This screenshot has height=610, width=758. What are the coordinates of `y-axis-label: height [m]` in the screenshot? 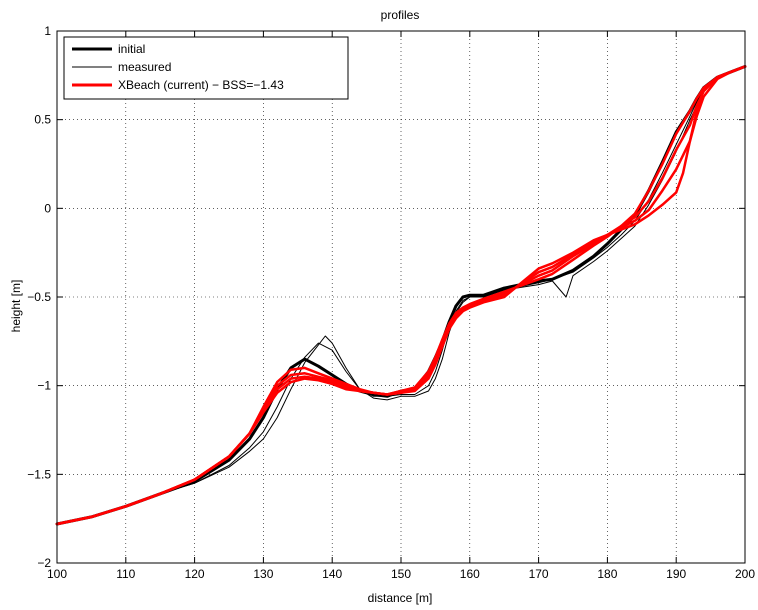 It's located at (16, 306).